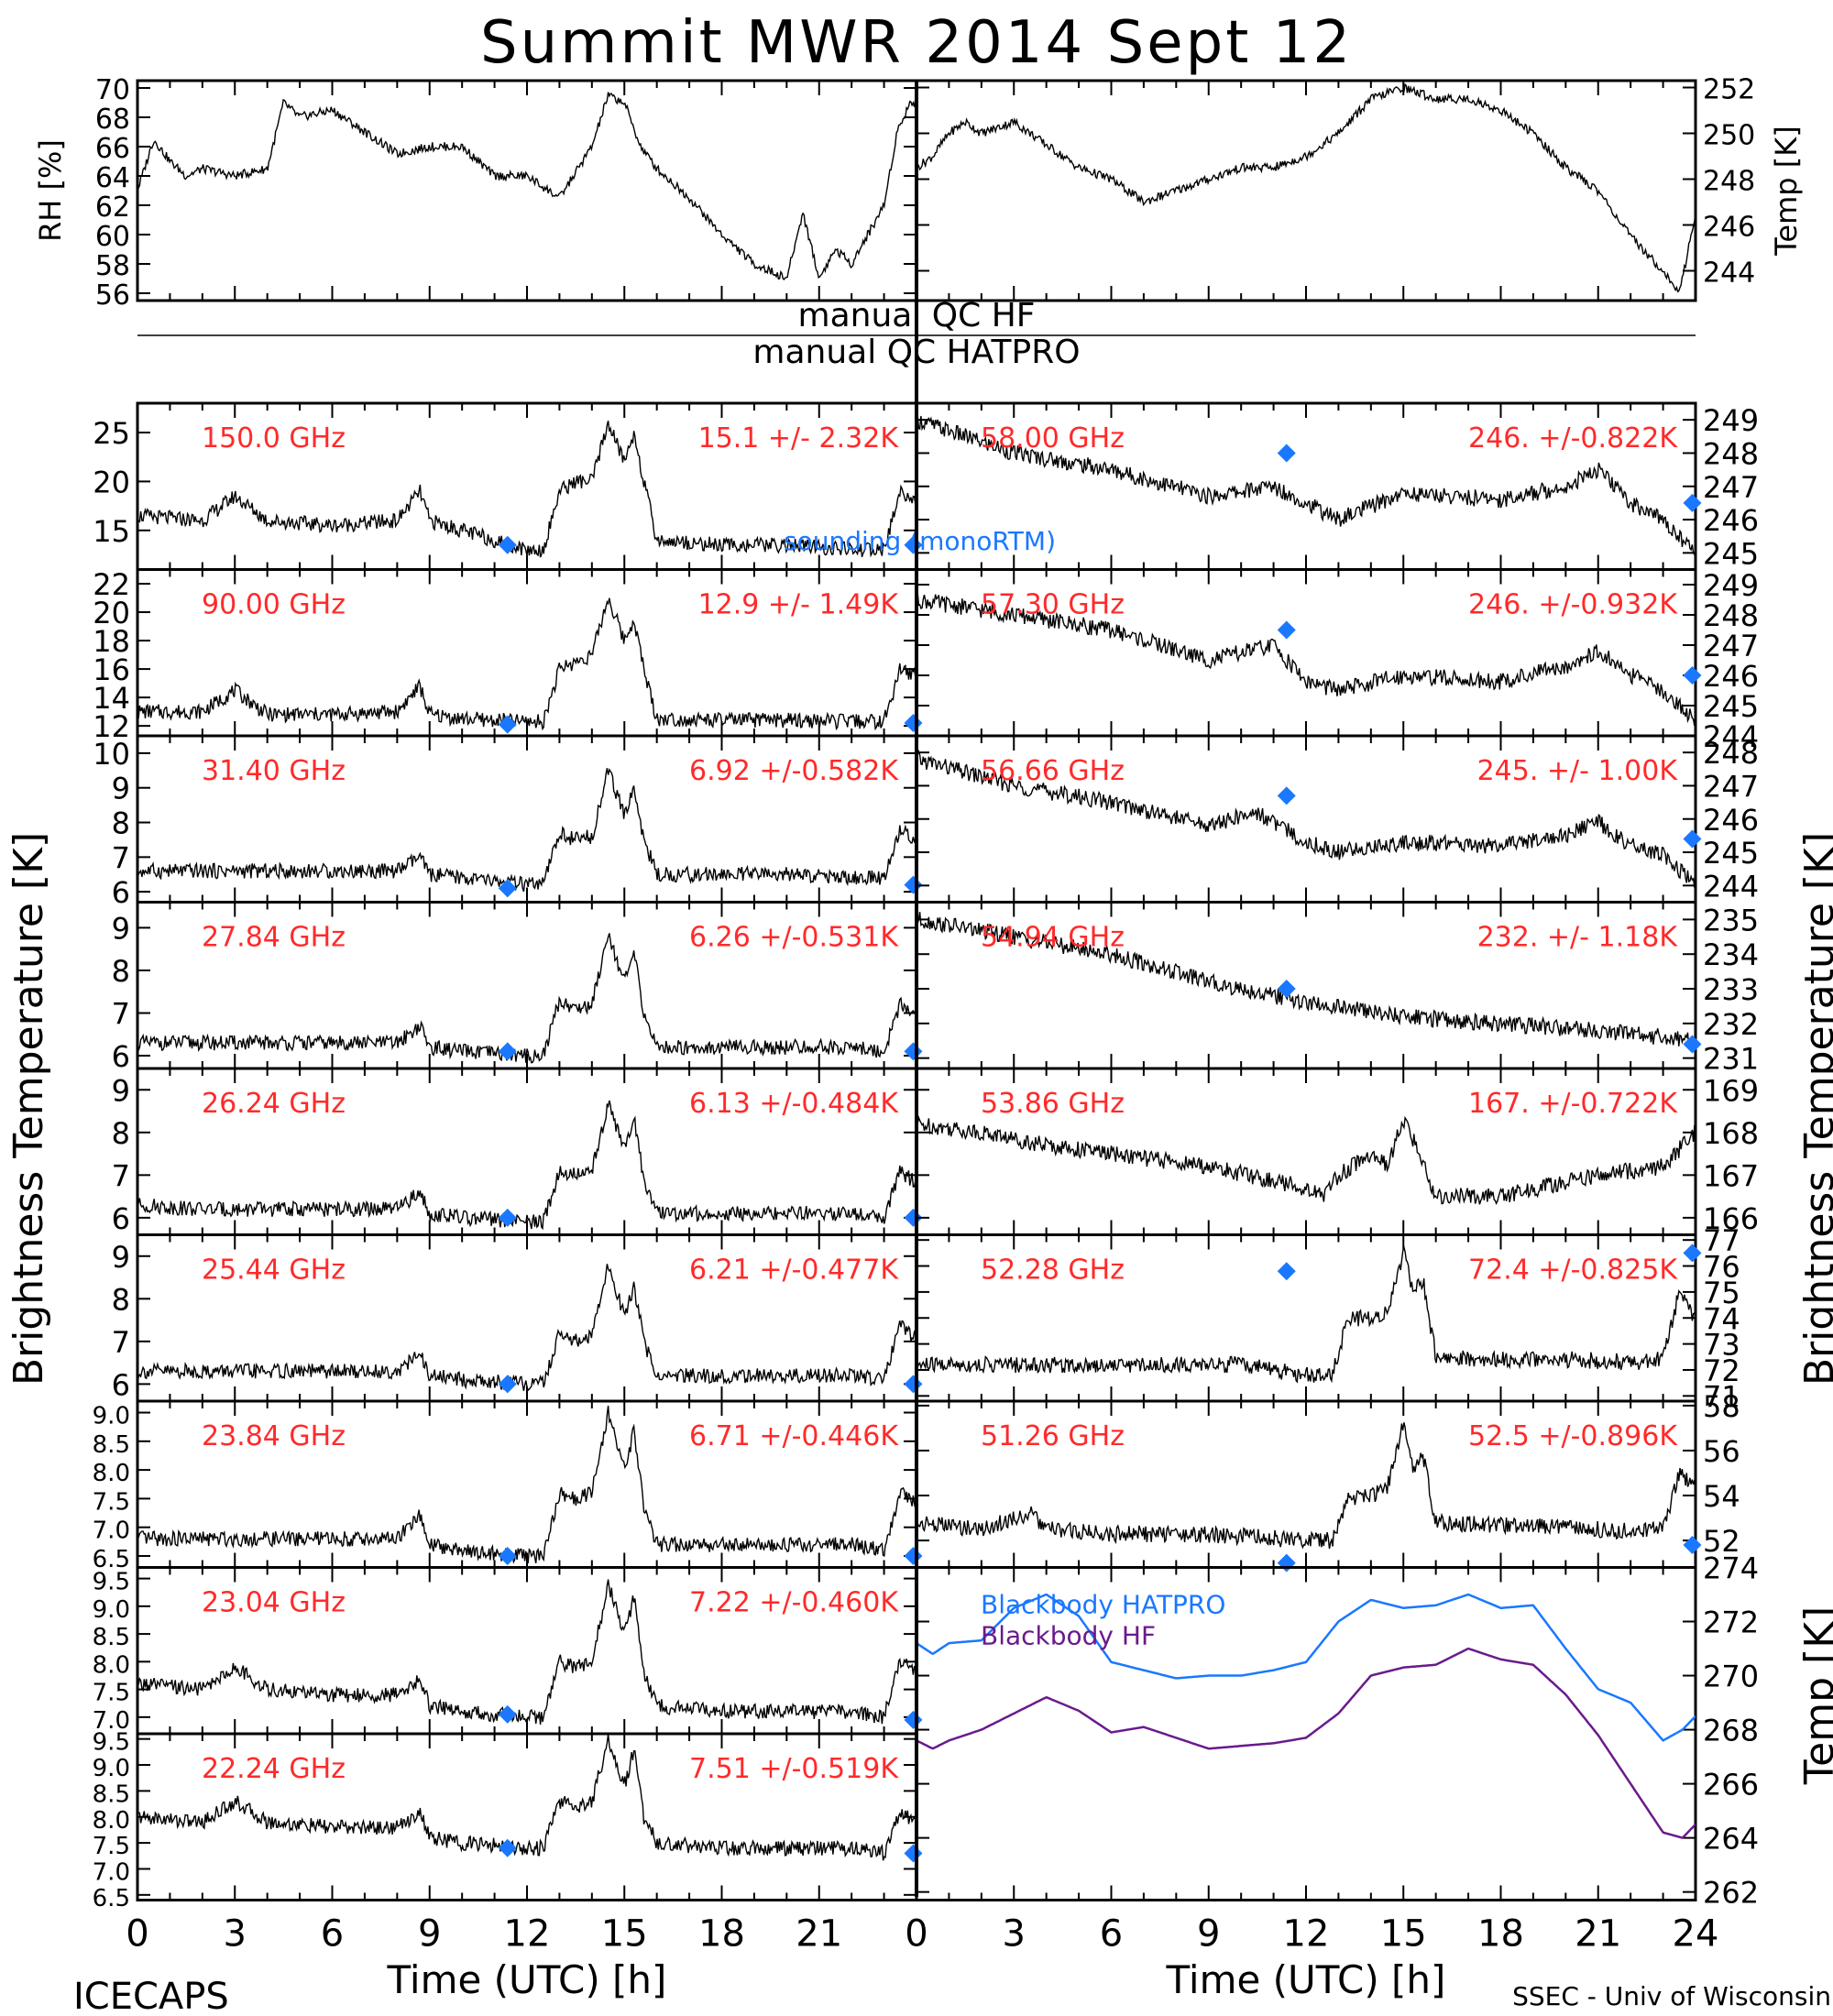 The height and width of the screenshot is (2016, 1833). What do you see at coordinates (137, 1934) in the screenshot?
I see `x-tick-label: 0` at bounding box center [137, 1934].